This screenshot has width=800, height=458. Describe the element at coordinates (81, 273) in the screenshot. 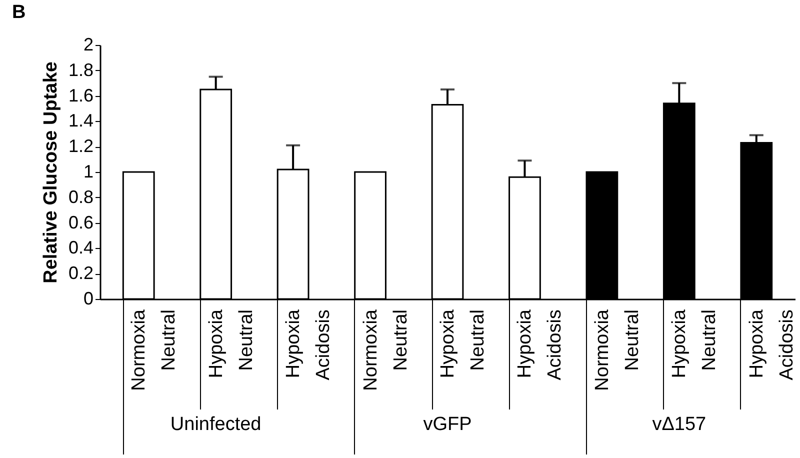

I see `y-tick-label: 0.2` at that location.